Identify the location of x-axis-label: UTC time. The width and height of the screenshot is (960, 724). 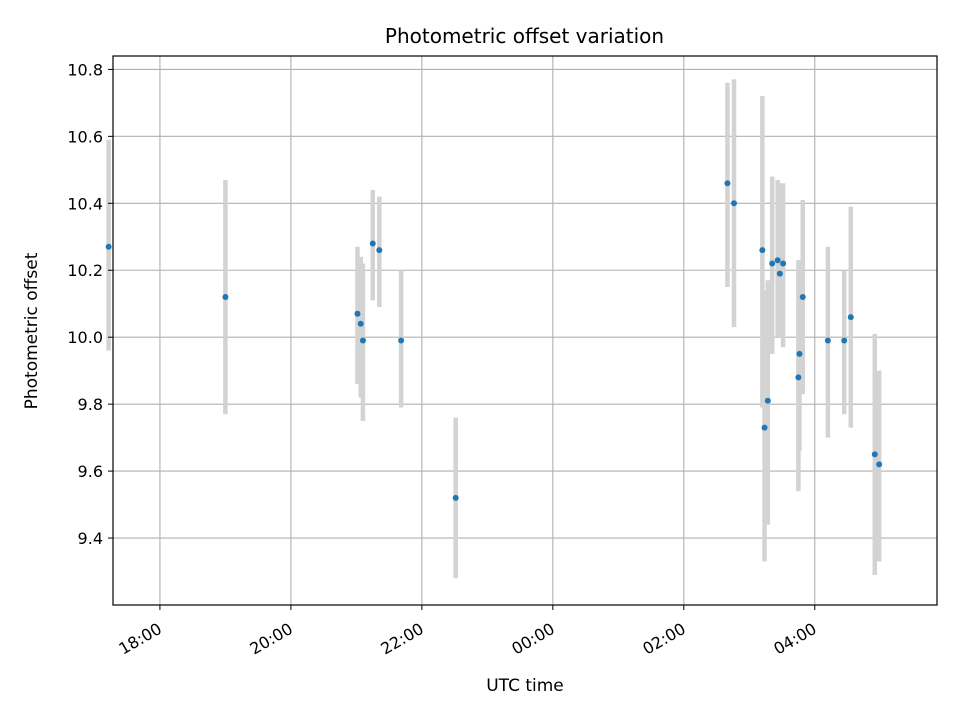
(525, 686).